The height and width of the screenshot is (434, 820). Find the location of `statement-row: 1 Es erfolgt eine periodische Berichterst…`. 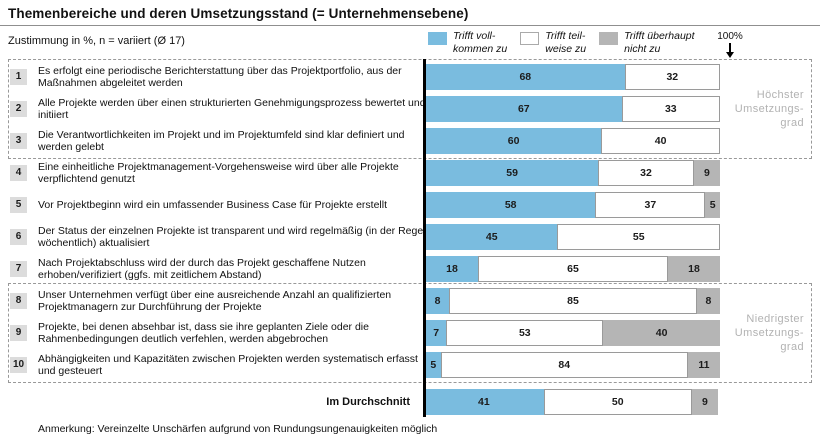

statement-row: 1 Es erfolgt eine periodische Berichterst… is located at coordinates (410, 77).